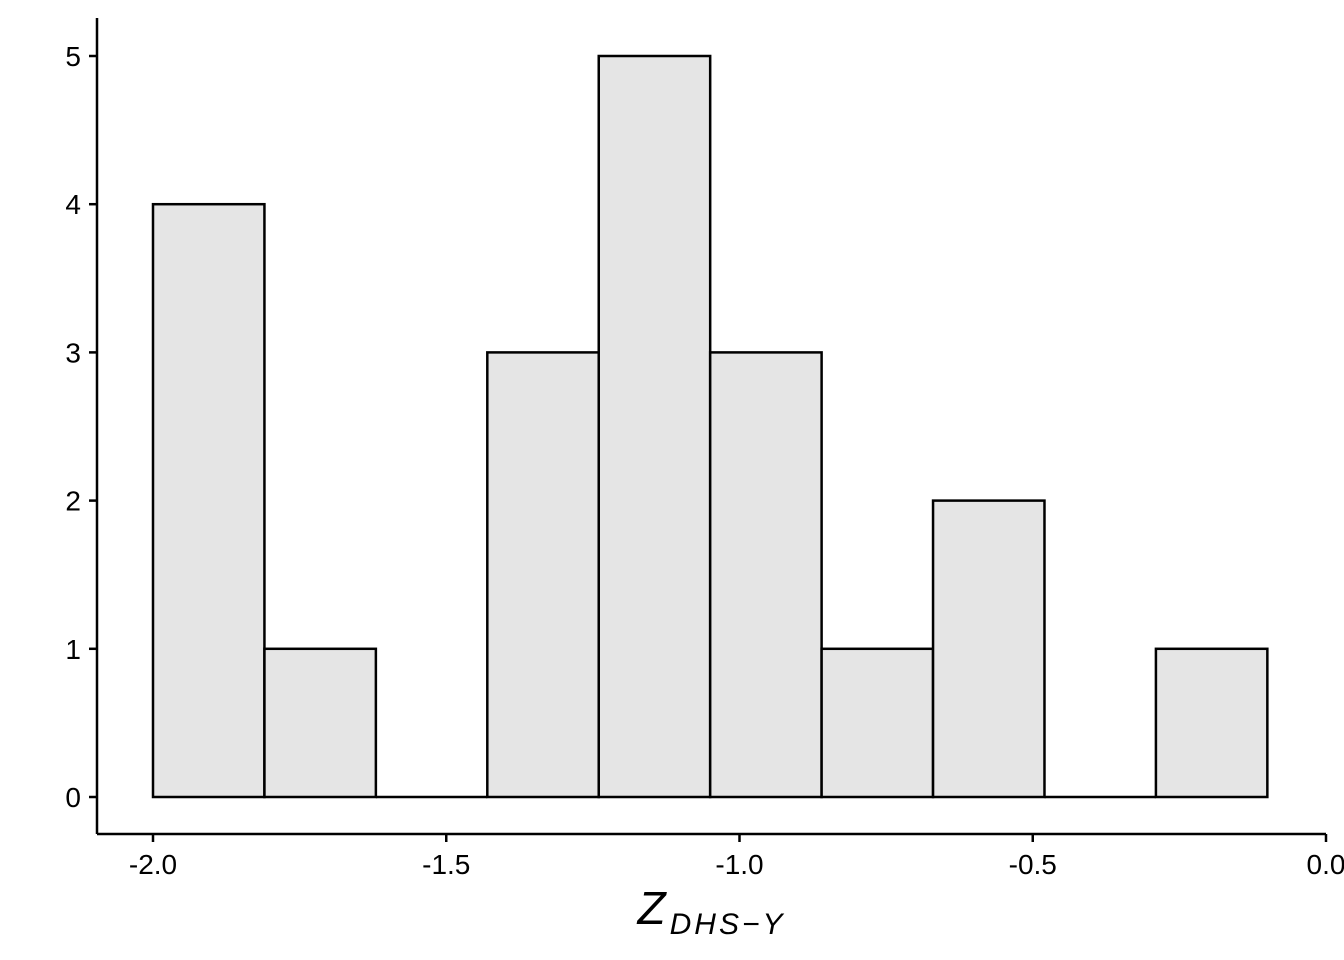 The height and width of the screenshot is (960, 1344). I want to click on y-tick-label: 1, so click(73, 649).